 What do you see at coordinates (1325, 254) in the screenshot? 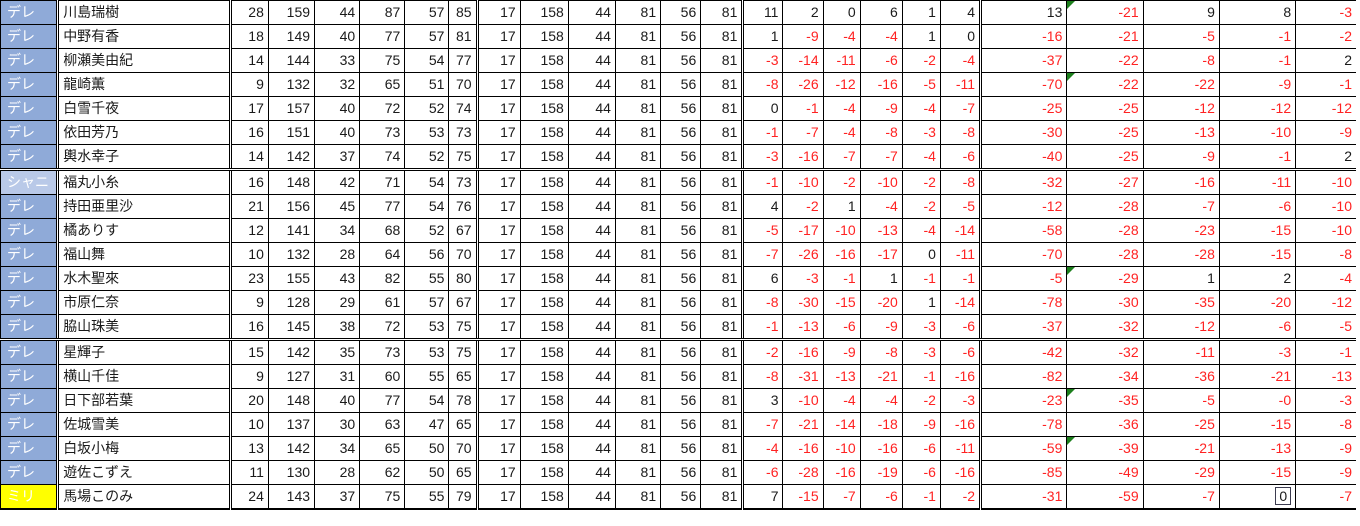
I see `total-diff-cell: -8` at bounding box center [1325, 254].